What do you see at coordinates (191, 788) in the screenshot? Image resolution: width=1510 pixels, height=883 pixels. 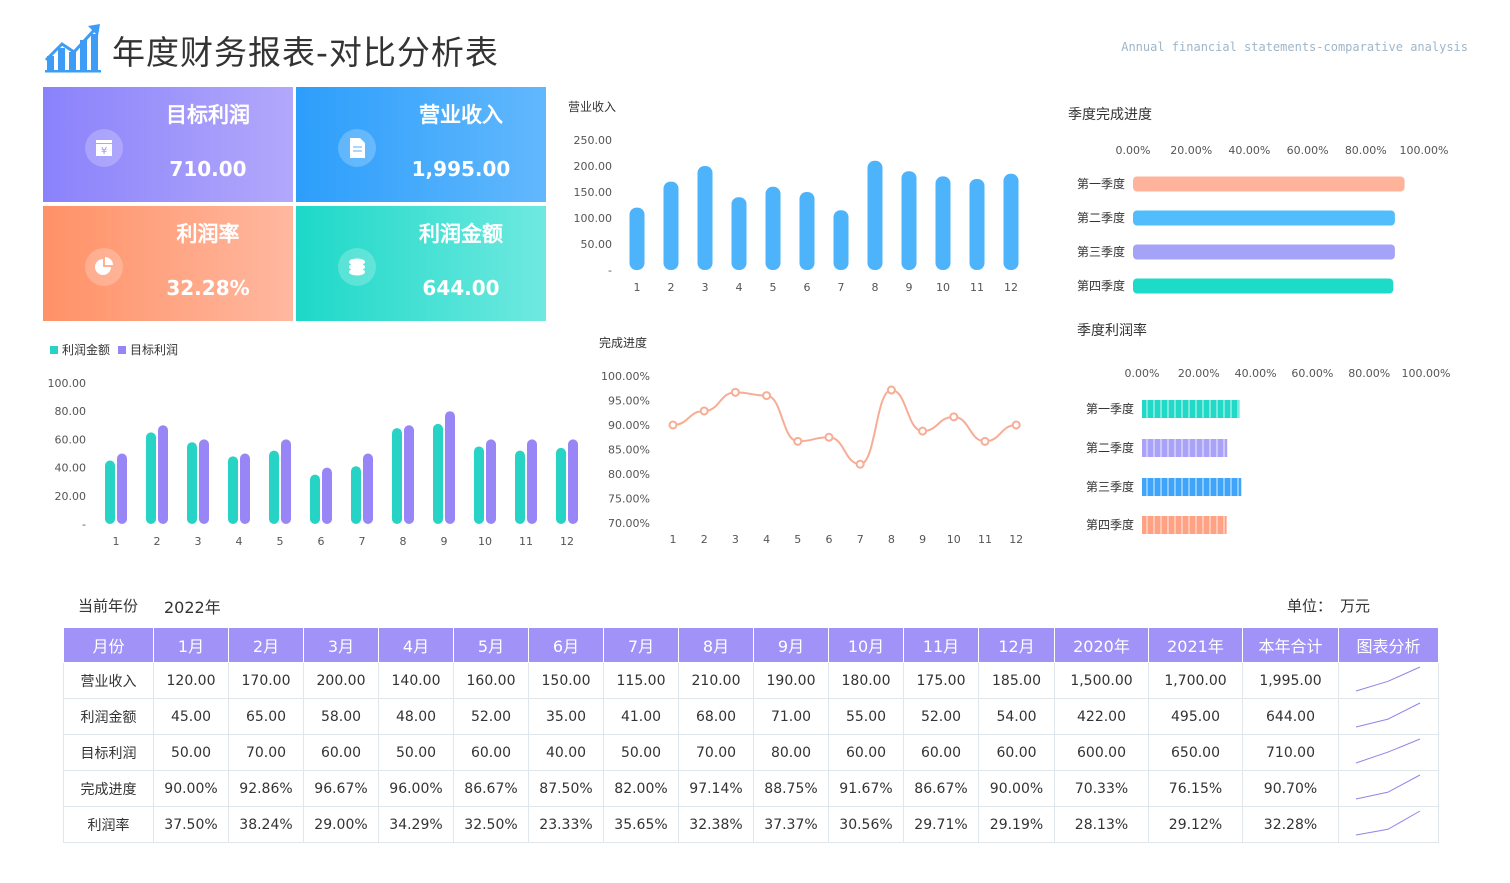 I see `table-cell: 90.00%` at bounding box center [191, 788].